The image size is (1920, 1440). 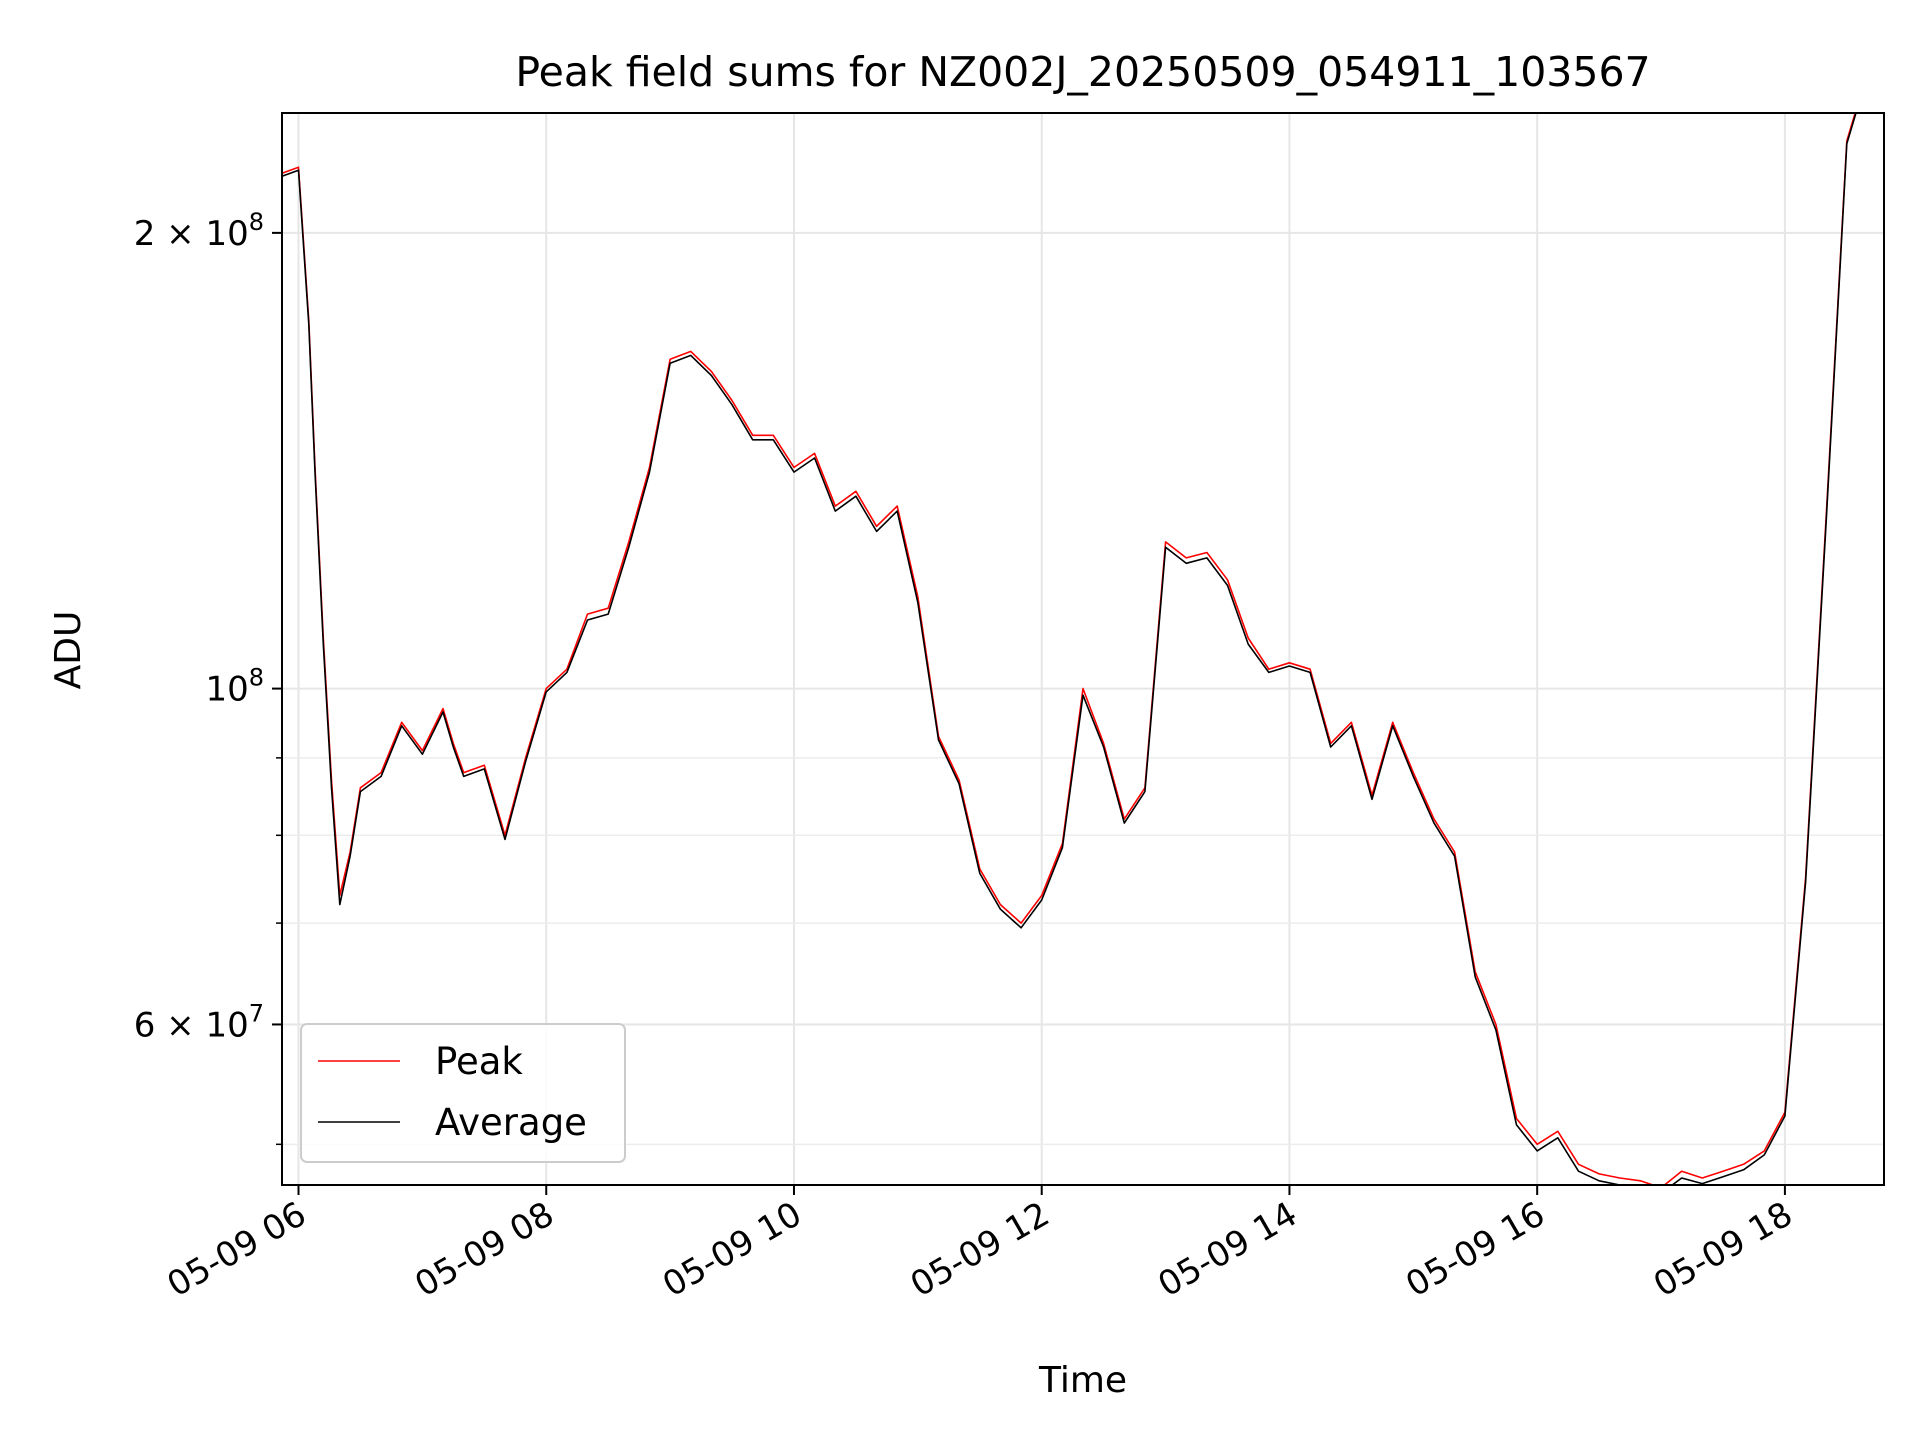 I want to click on x-tick-label: 05-09 12, so click(x=980, y=1249).